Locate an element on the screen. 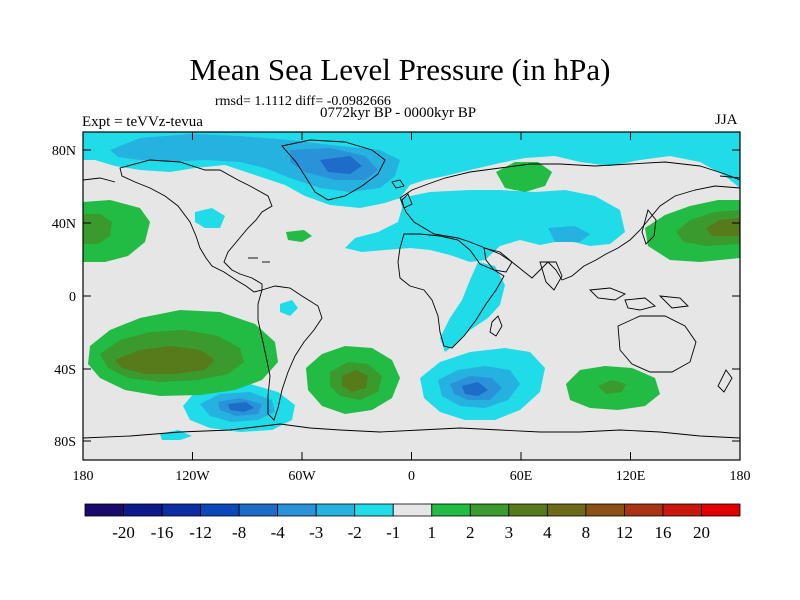  x-tick-labels: 180 120W 60W 0 60E 120E 180 is located at coordinates (412, 476).